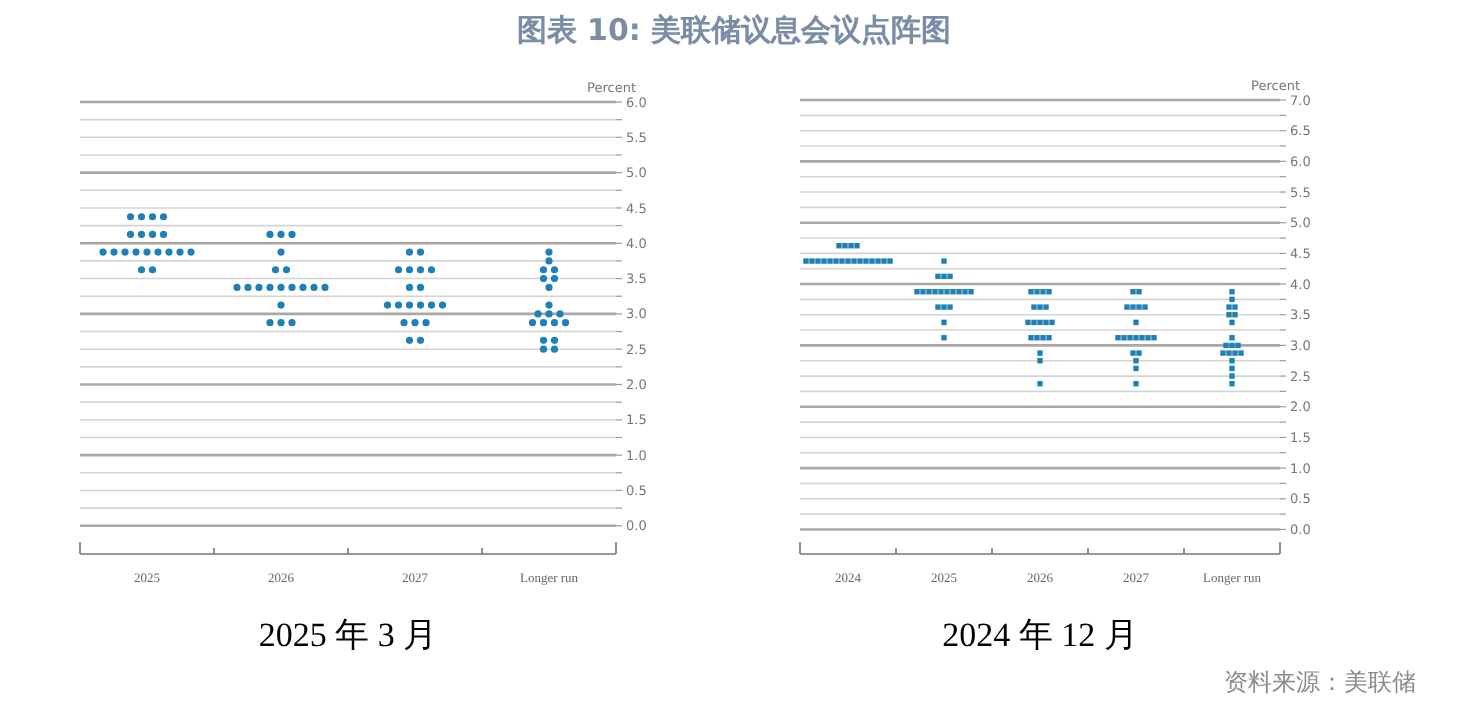 This screenshot has height=708, width=1468. I want to click on text: 资料来源：美联储, so click(1320, 682).